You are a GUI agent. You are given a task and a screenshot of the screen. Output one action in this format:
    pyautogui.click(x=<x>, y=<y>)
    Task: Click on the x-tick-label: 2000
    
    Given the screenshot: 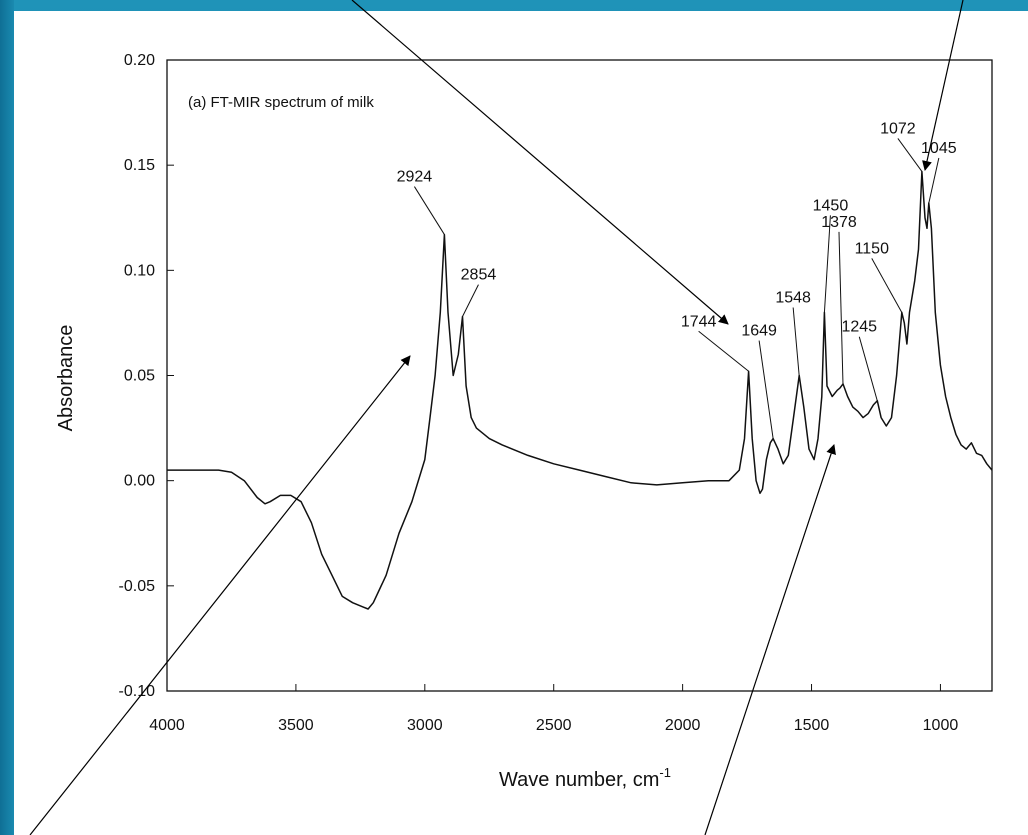 What is the action you would take?
    pyautogui.click(x=683, y=725)
    